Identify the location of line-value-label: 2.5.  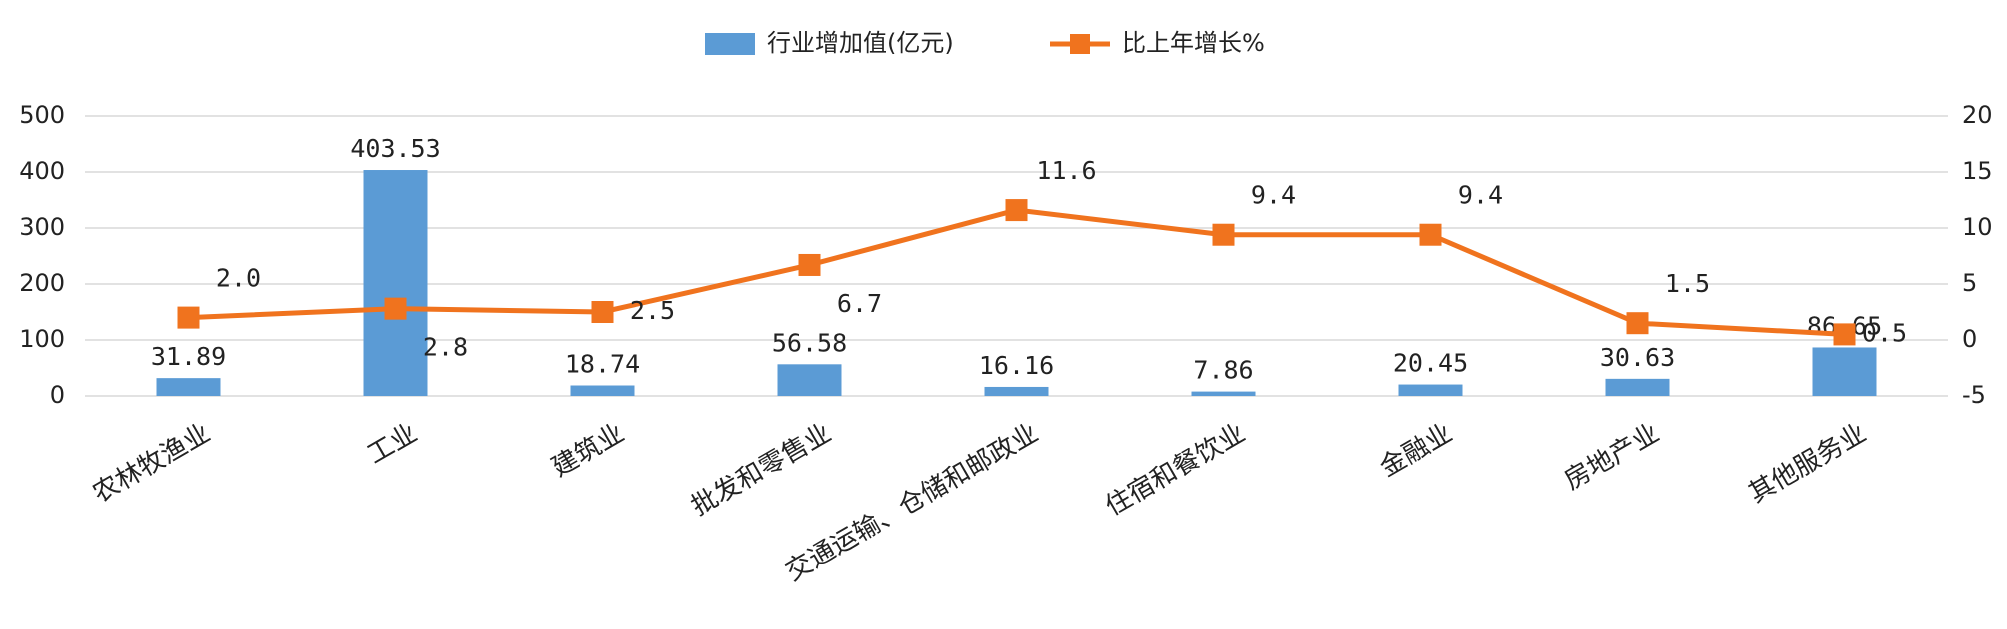
(652, 310).